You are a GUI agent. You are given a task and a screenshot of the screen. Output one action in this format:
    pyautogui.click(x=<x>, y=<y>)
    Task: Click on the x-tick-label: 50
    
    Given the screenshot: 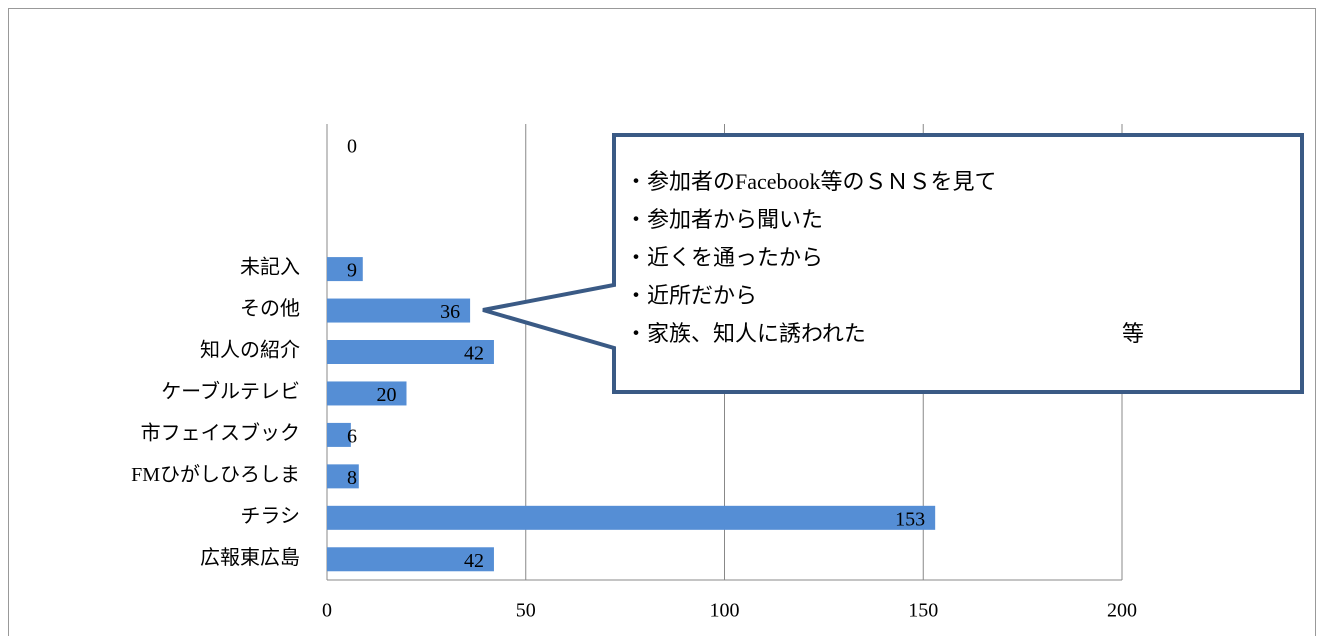 What is the action you would take?
    pyautogui.click(x=526, y=611)
    